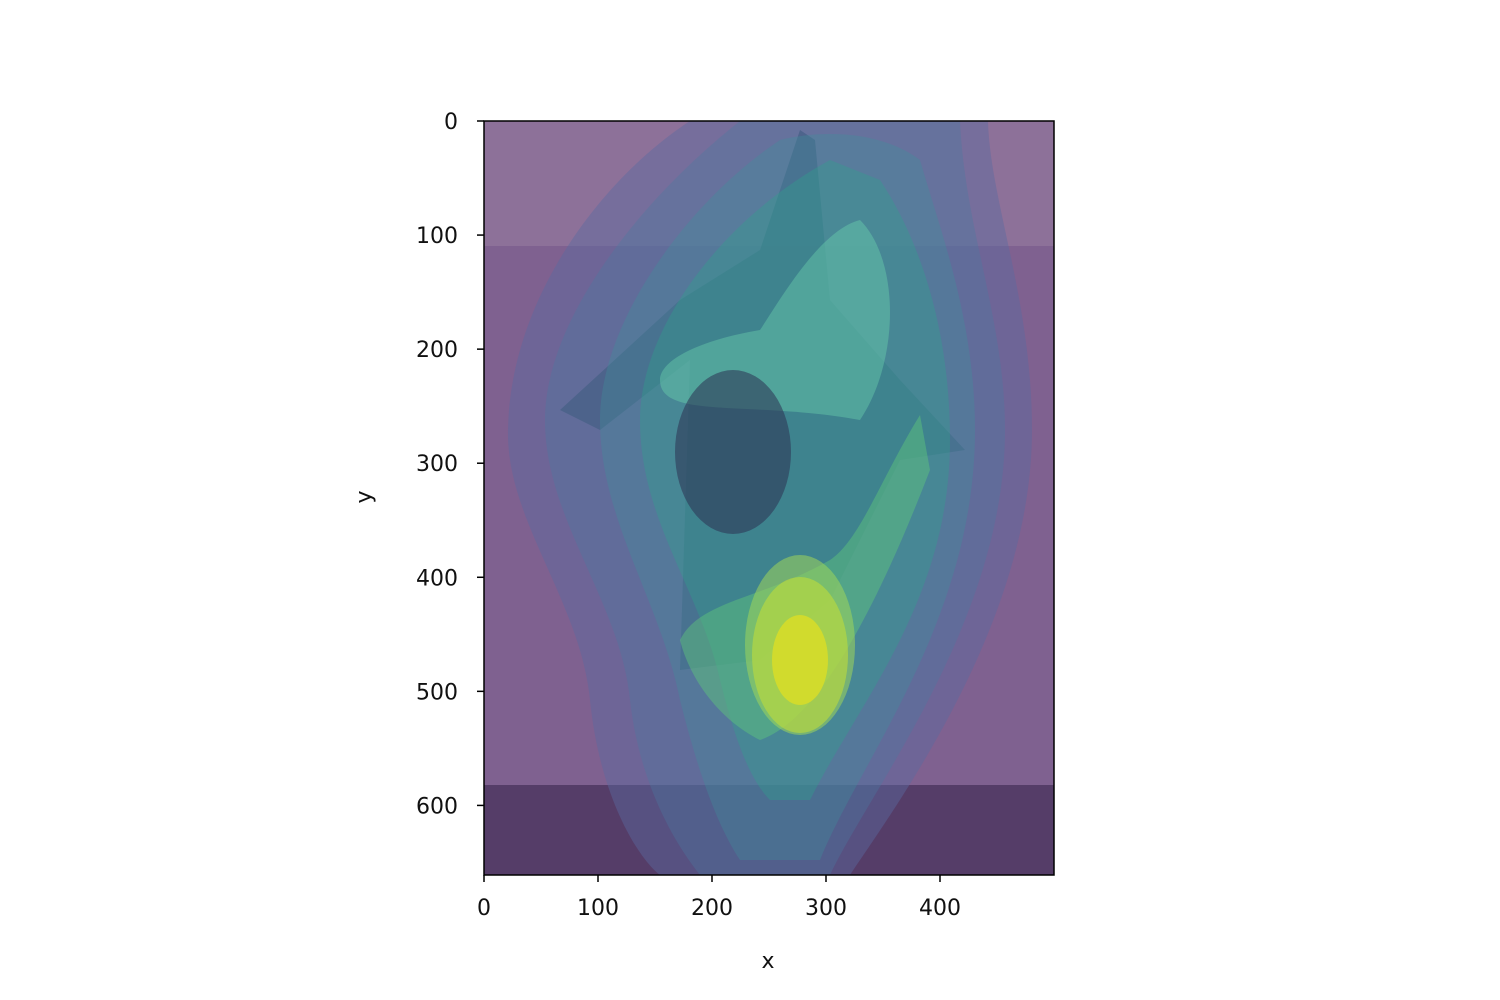  Describe the element at coordinates (733, 452) in the screenshot. I see `contour-low` at that location.